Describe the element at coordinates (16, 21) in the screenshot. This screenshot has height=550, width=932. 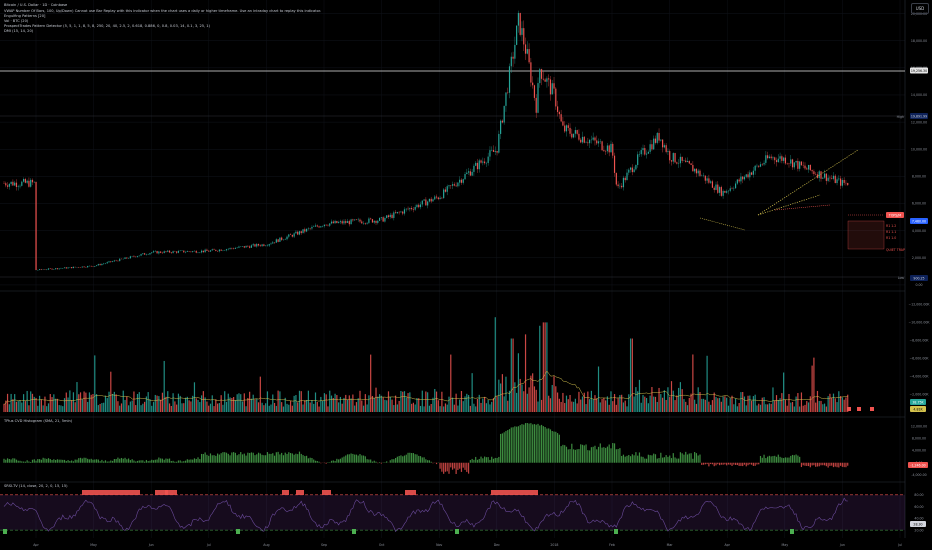
I see `indicator-volume-legend: Vol · BTC (20)` at that location.